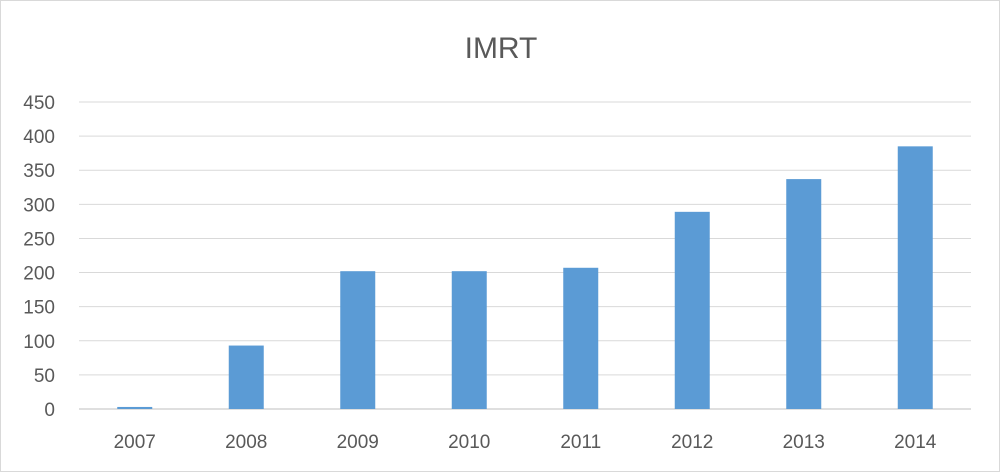  What do you see at coordinates (804, 442) in the screenshot?
I see `x-tick-label: 2013` at bounding box center [804, 442].